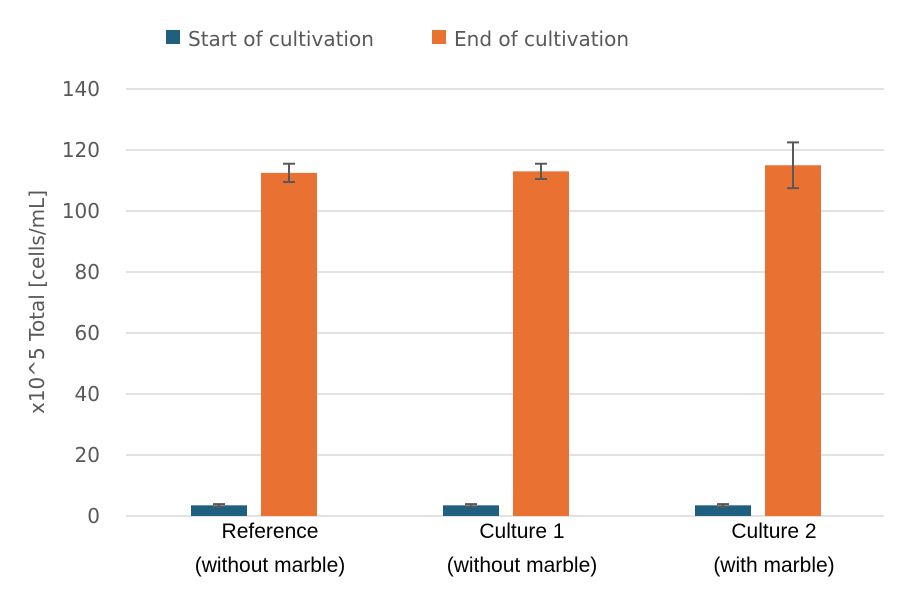  Describe the element at coordinates (81, 89) in the screenshot. I see `y-tick-label-140: 140` at that location.